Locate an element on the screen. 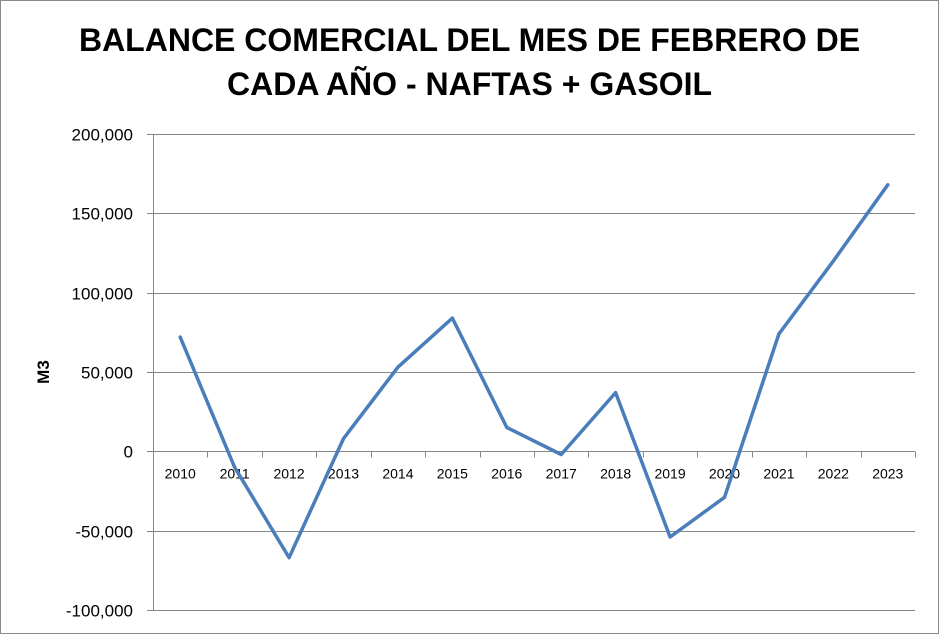 The width and height of the screenshot is (939, 634). y-tick-label: 100,000 is located at coordinates (102, 294).